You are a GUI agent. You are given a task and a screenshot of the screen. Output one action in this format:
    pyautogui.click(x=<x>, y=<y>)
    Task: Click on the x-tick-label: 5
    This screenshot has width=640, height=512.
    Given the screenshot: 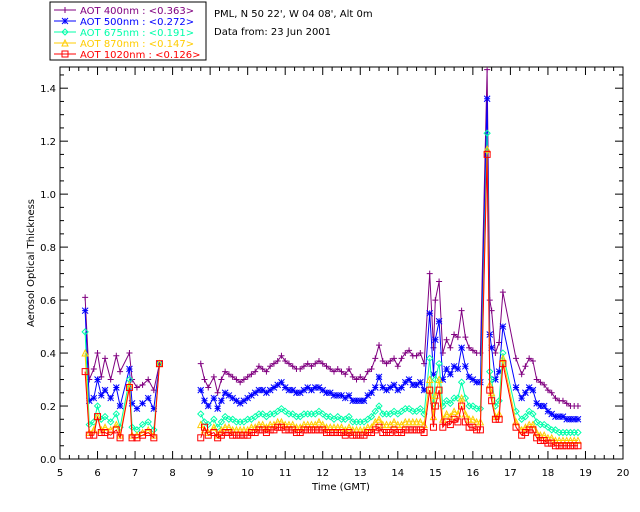 What is the action you would take?
    pyautogui.click(x=60, y=473)
    